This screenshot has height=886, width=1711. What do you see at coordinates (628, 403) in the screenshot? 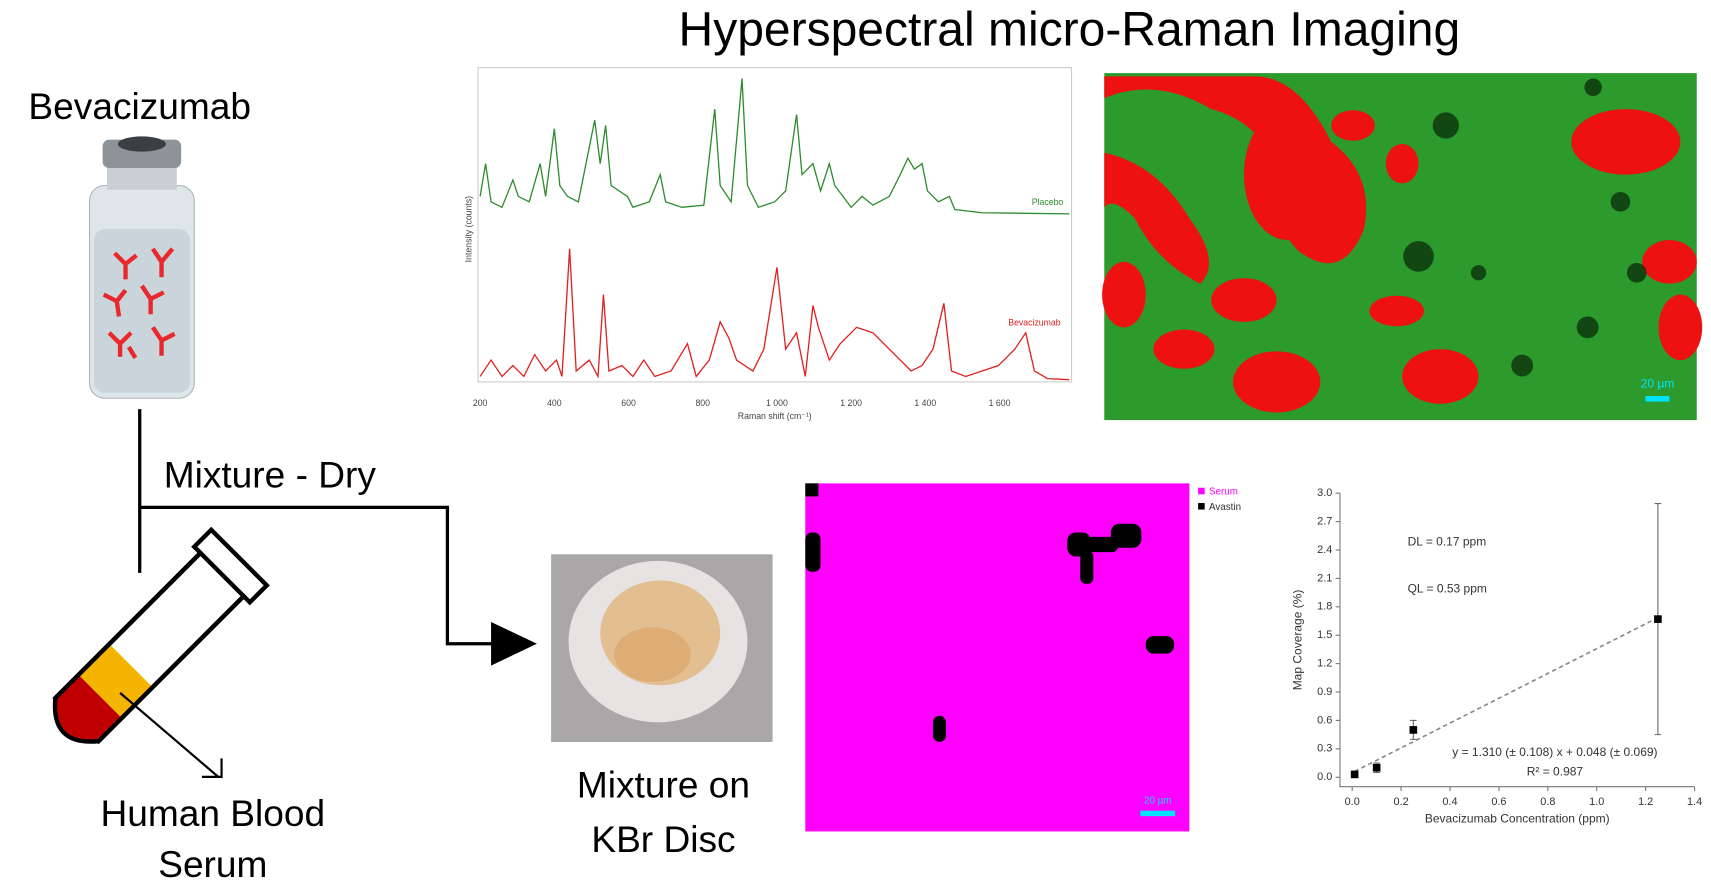
I see `x-tick-label: 600` at bounding box center [628, 403].